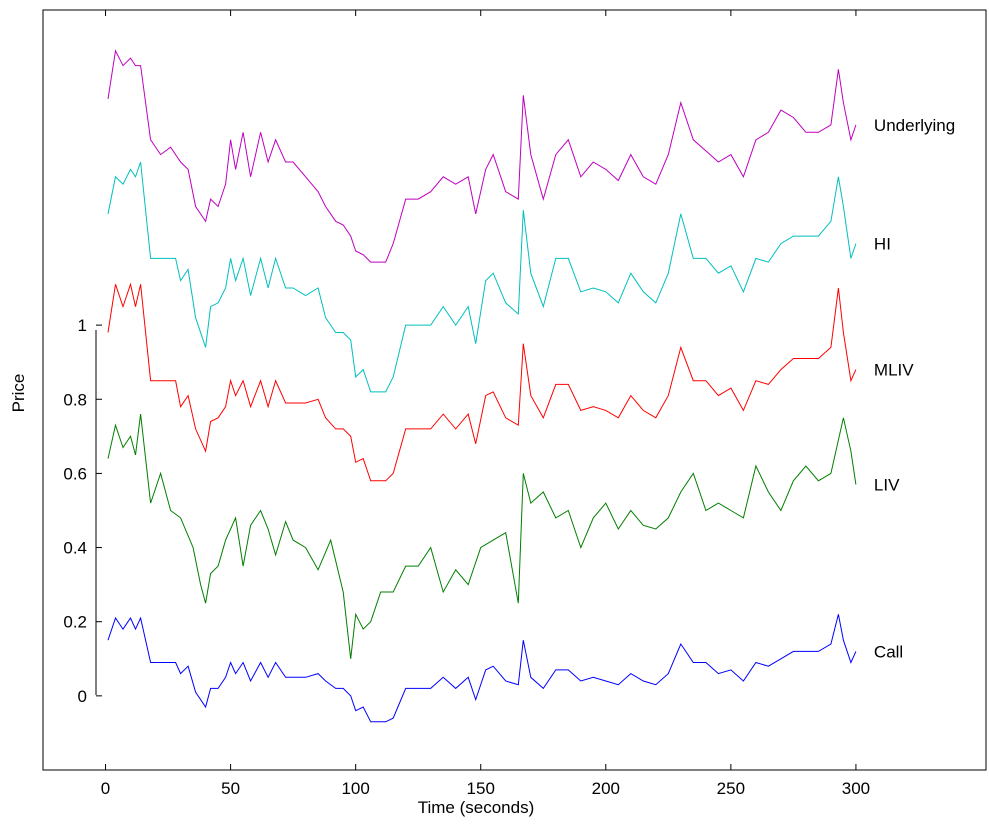  Describe the element at coordinates (82, 511) in the screenshot. I see `y-axis-ticks: 0 0.2 0.4 0.6 0.8 1` at that location.